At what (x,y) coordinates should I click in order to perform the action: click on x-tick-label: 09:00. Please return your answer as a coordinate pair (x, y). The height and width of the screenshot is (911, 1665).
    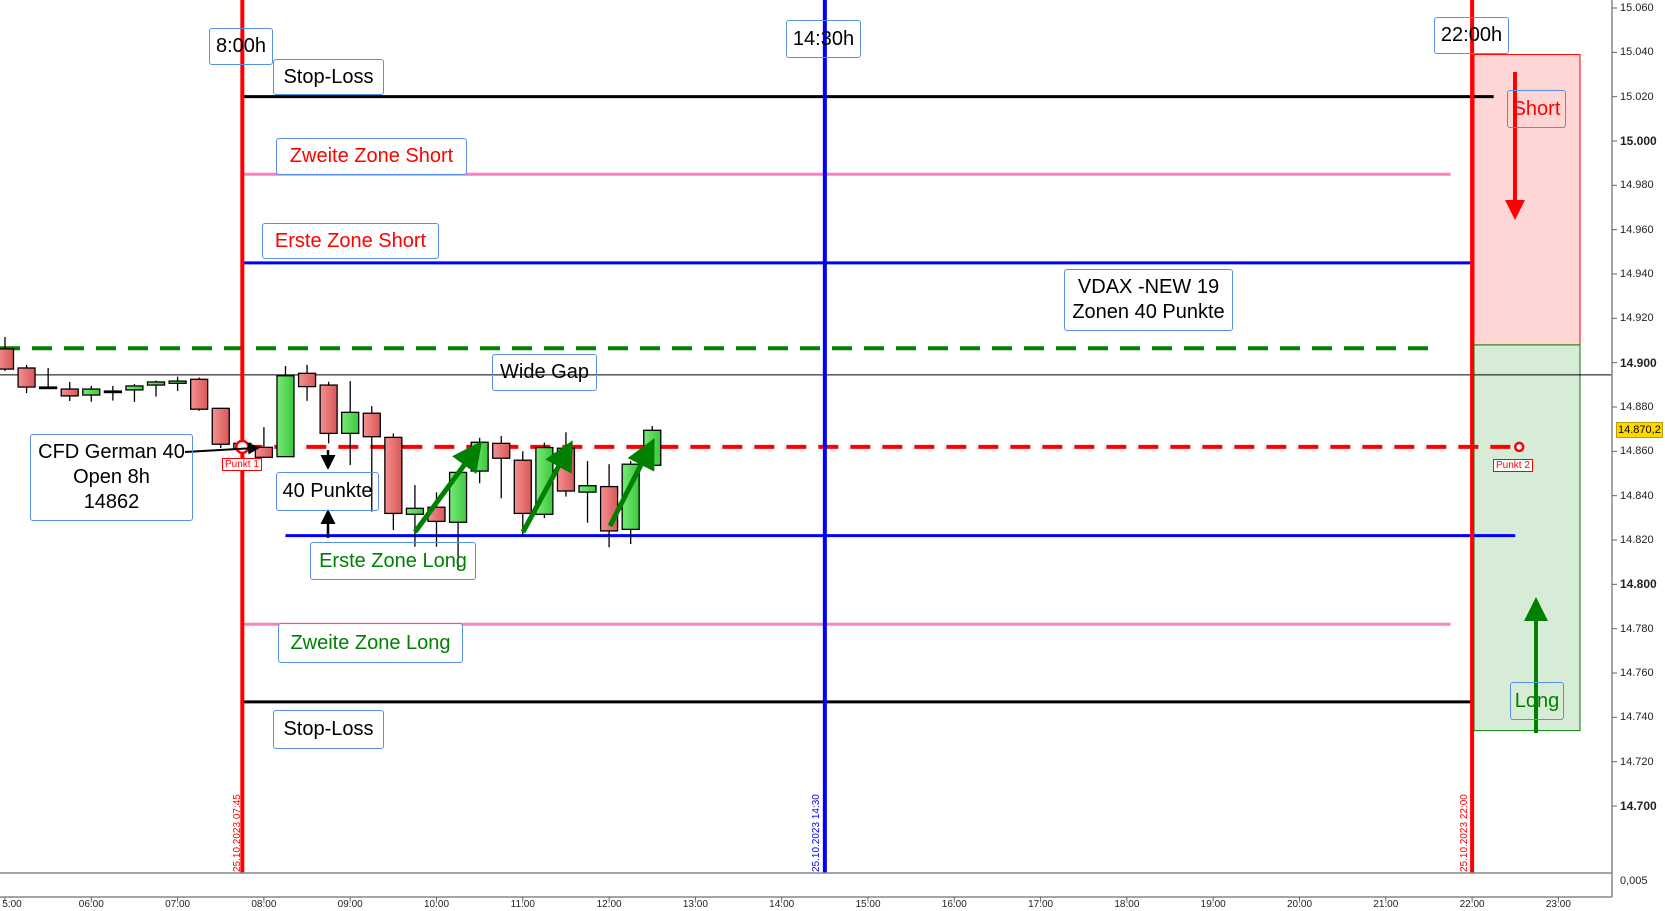
    Looking at the image, I should click on (350, 904).